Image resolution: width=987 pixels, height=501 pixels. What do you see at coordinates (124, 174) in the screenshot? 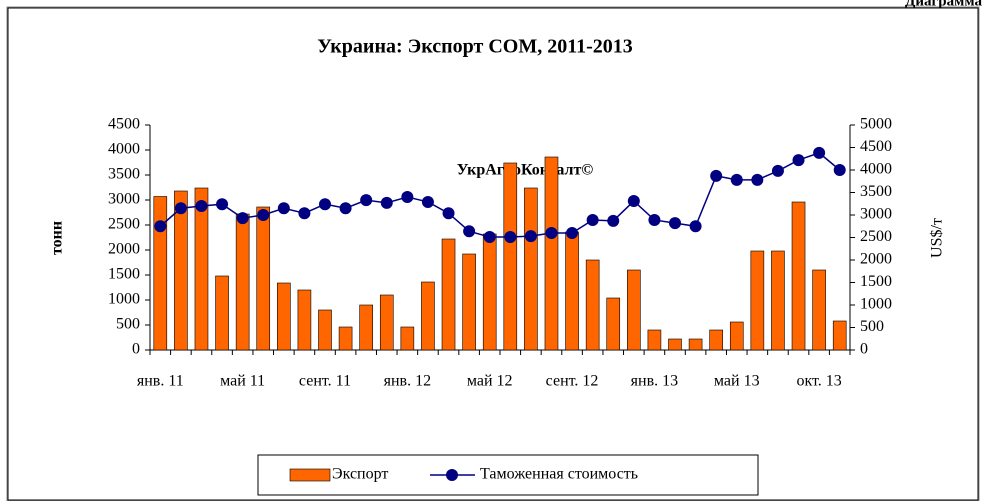
I see `y-tick-label: 3500` at bounding box center [124, 174].